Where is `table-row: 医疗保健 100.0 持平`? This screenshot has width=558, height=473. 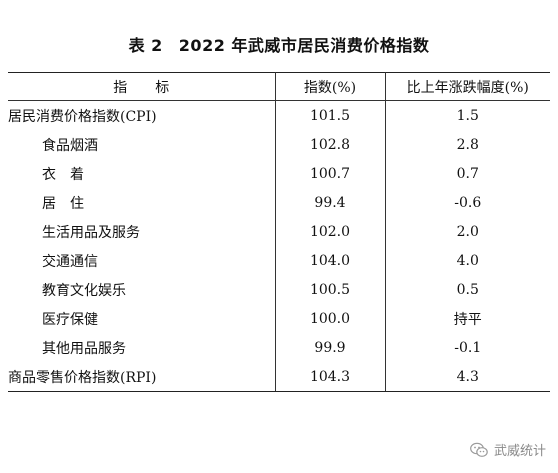
table-row: 医疗保健 100.0 持平 is located at coordinates (279, 318).